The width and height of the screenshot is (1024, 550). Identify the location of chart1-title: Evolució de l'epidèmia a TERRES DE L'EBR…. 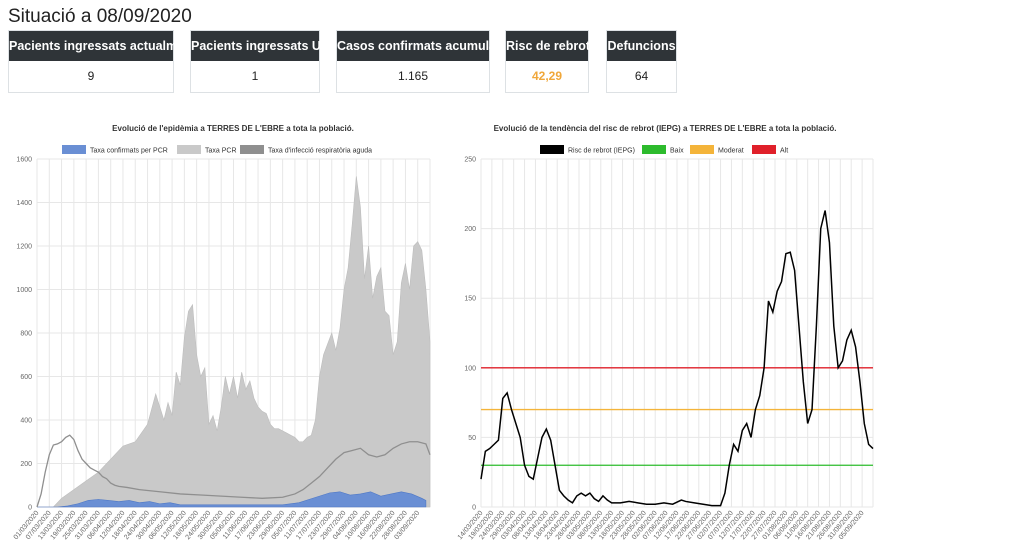
(233, 128).